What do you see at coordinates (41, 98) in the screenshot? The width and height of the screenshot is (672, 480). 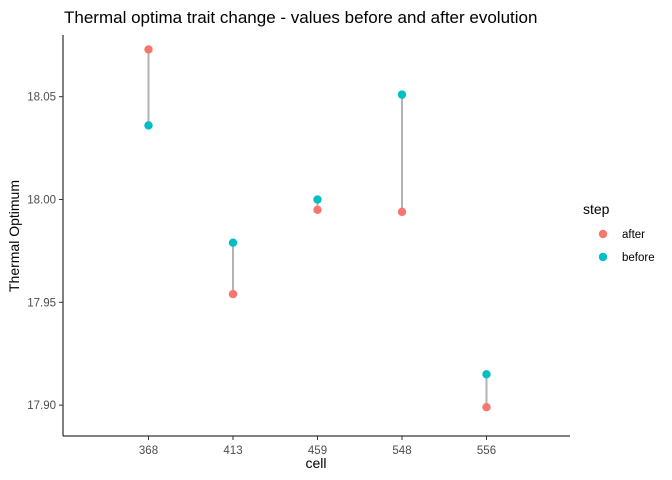 I see `y-tick-label: 18.05` at bounding box center [41, 98].